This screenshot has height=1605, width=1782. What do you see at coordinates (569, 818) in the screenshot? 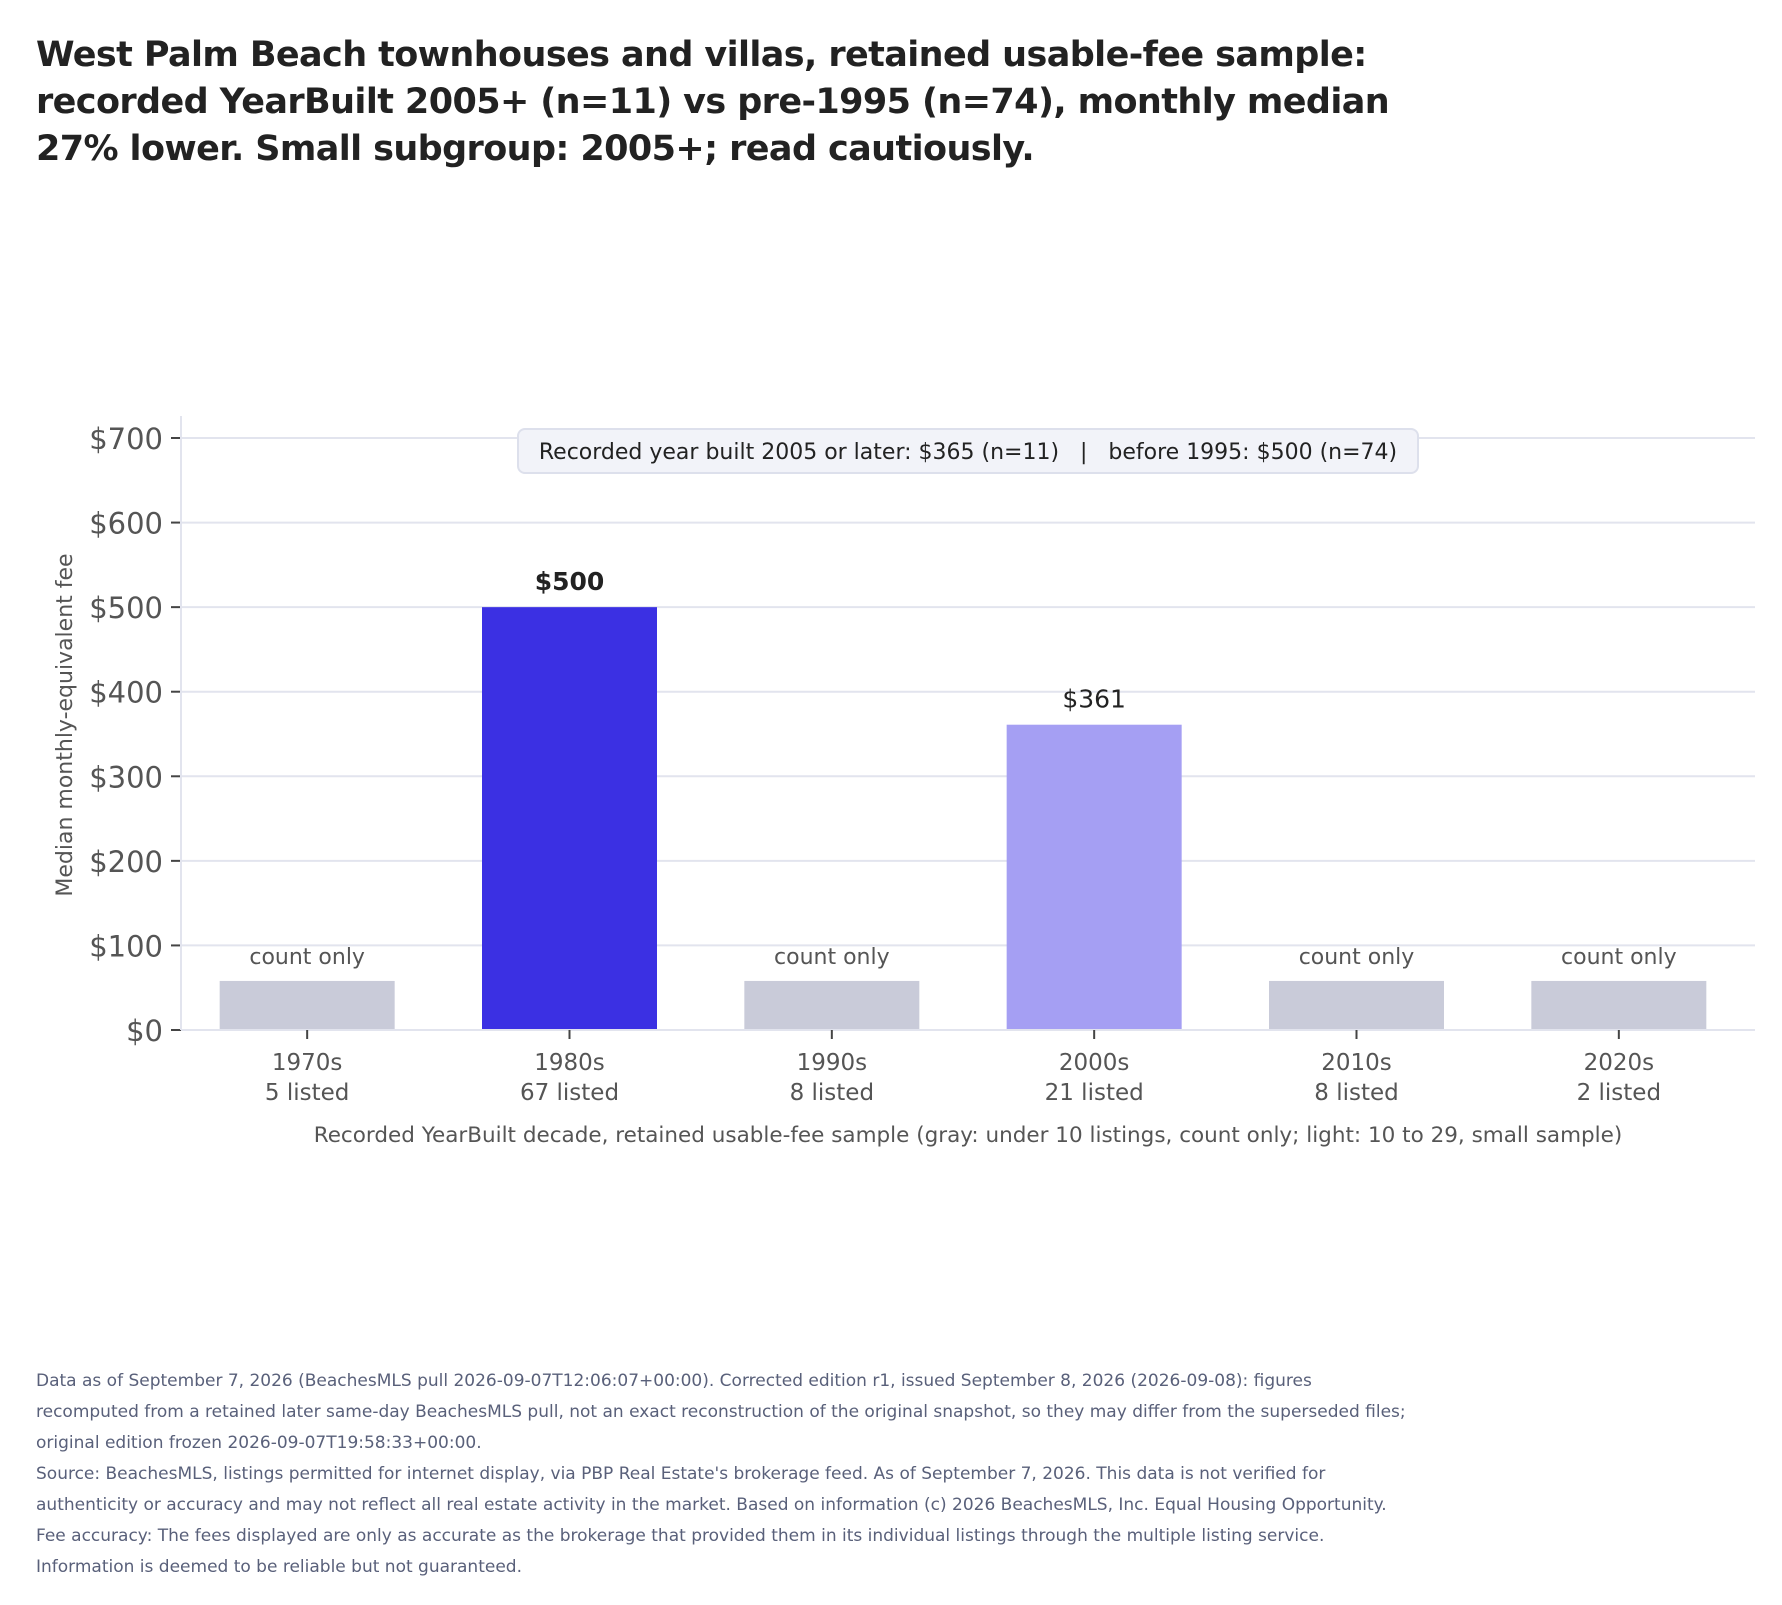
I see `bar-1980s` at bounding box center [569, 818].